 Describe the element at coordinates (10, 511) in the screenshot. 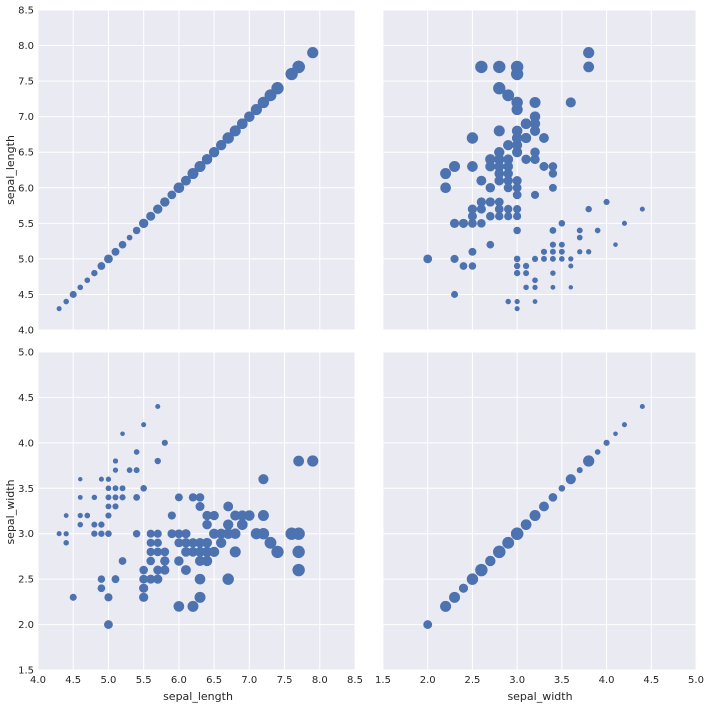

I see `ylabel-bottom: sepal_width` at that location.